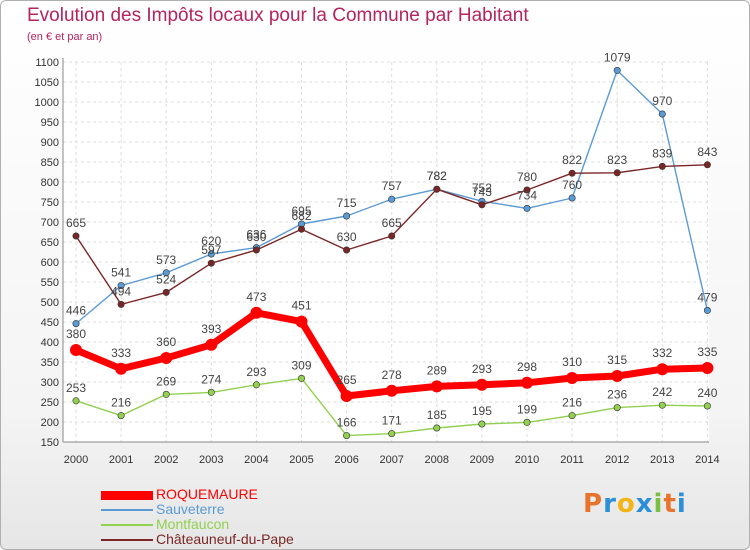  Describe the element at coordinates (47, 83) in the screenshot. I see `y-tick-label: 1050` at that location.